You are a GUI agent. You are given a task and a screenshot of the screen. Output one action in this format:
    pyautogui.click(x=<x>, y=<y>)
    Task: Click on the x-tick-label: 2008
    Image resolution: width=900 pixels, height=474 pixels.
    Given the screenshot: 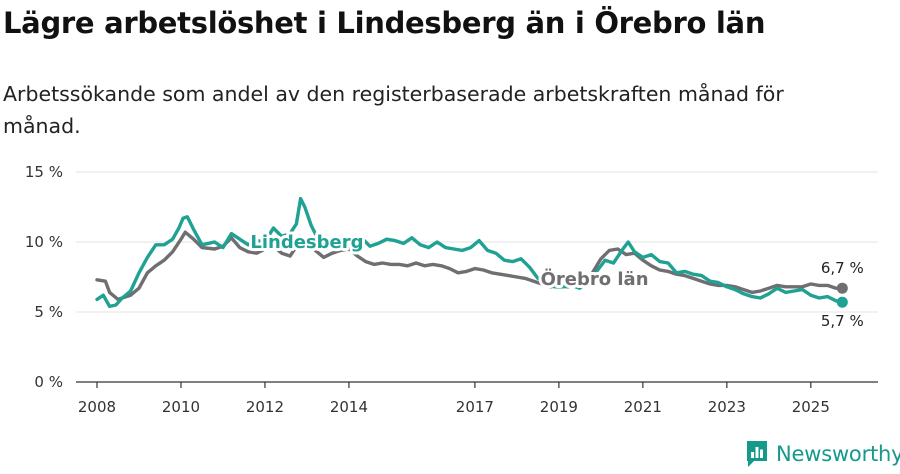 What is the action you would take?
    pyautogui.click(x=97, y=407)
    